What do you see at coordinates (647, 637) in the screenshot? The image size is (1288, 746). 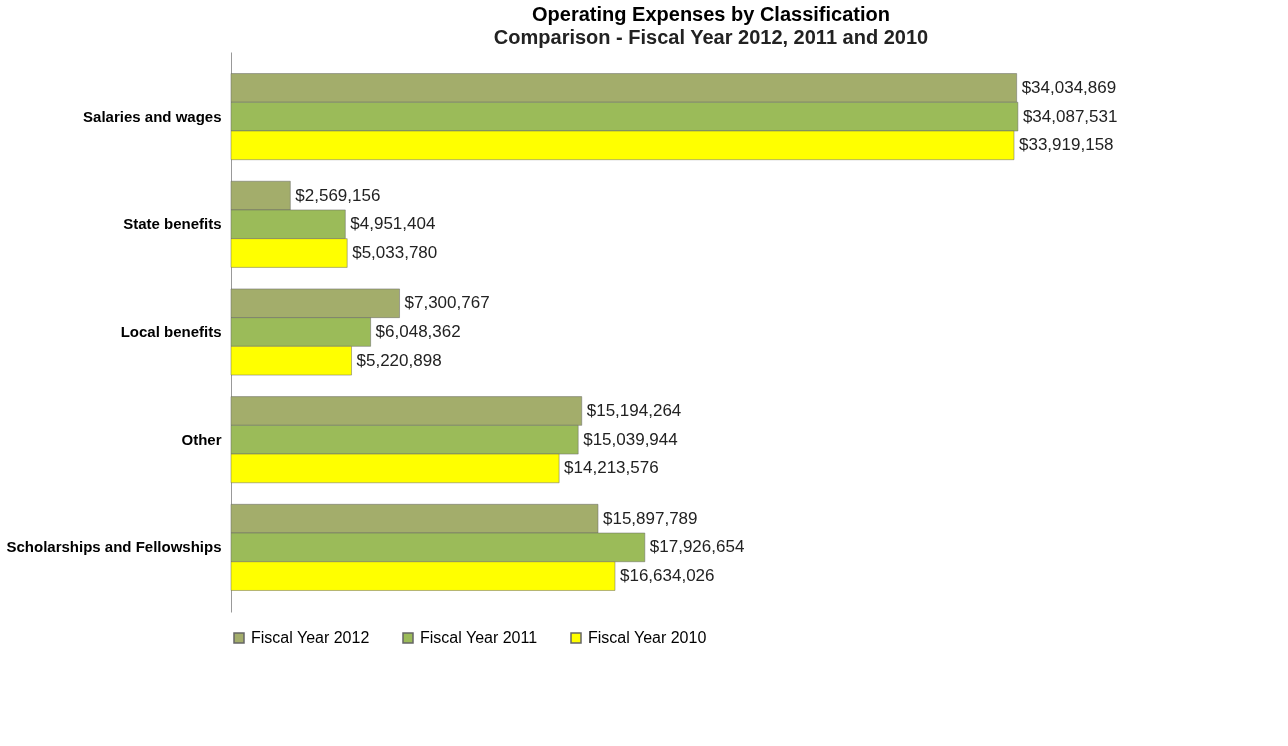 I see `legend-label: Fiscal Year 2010` at bounding box center [647, 637].